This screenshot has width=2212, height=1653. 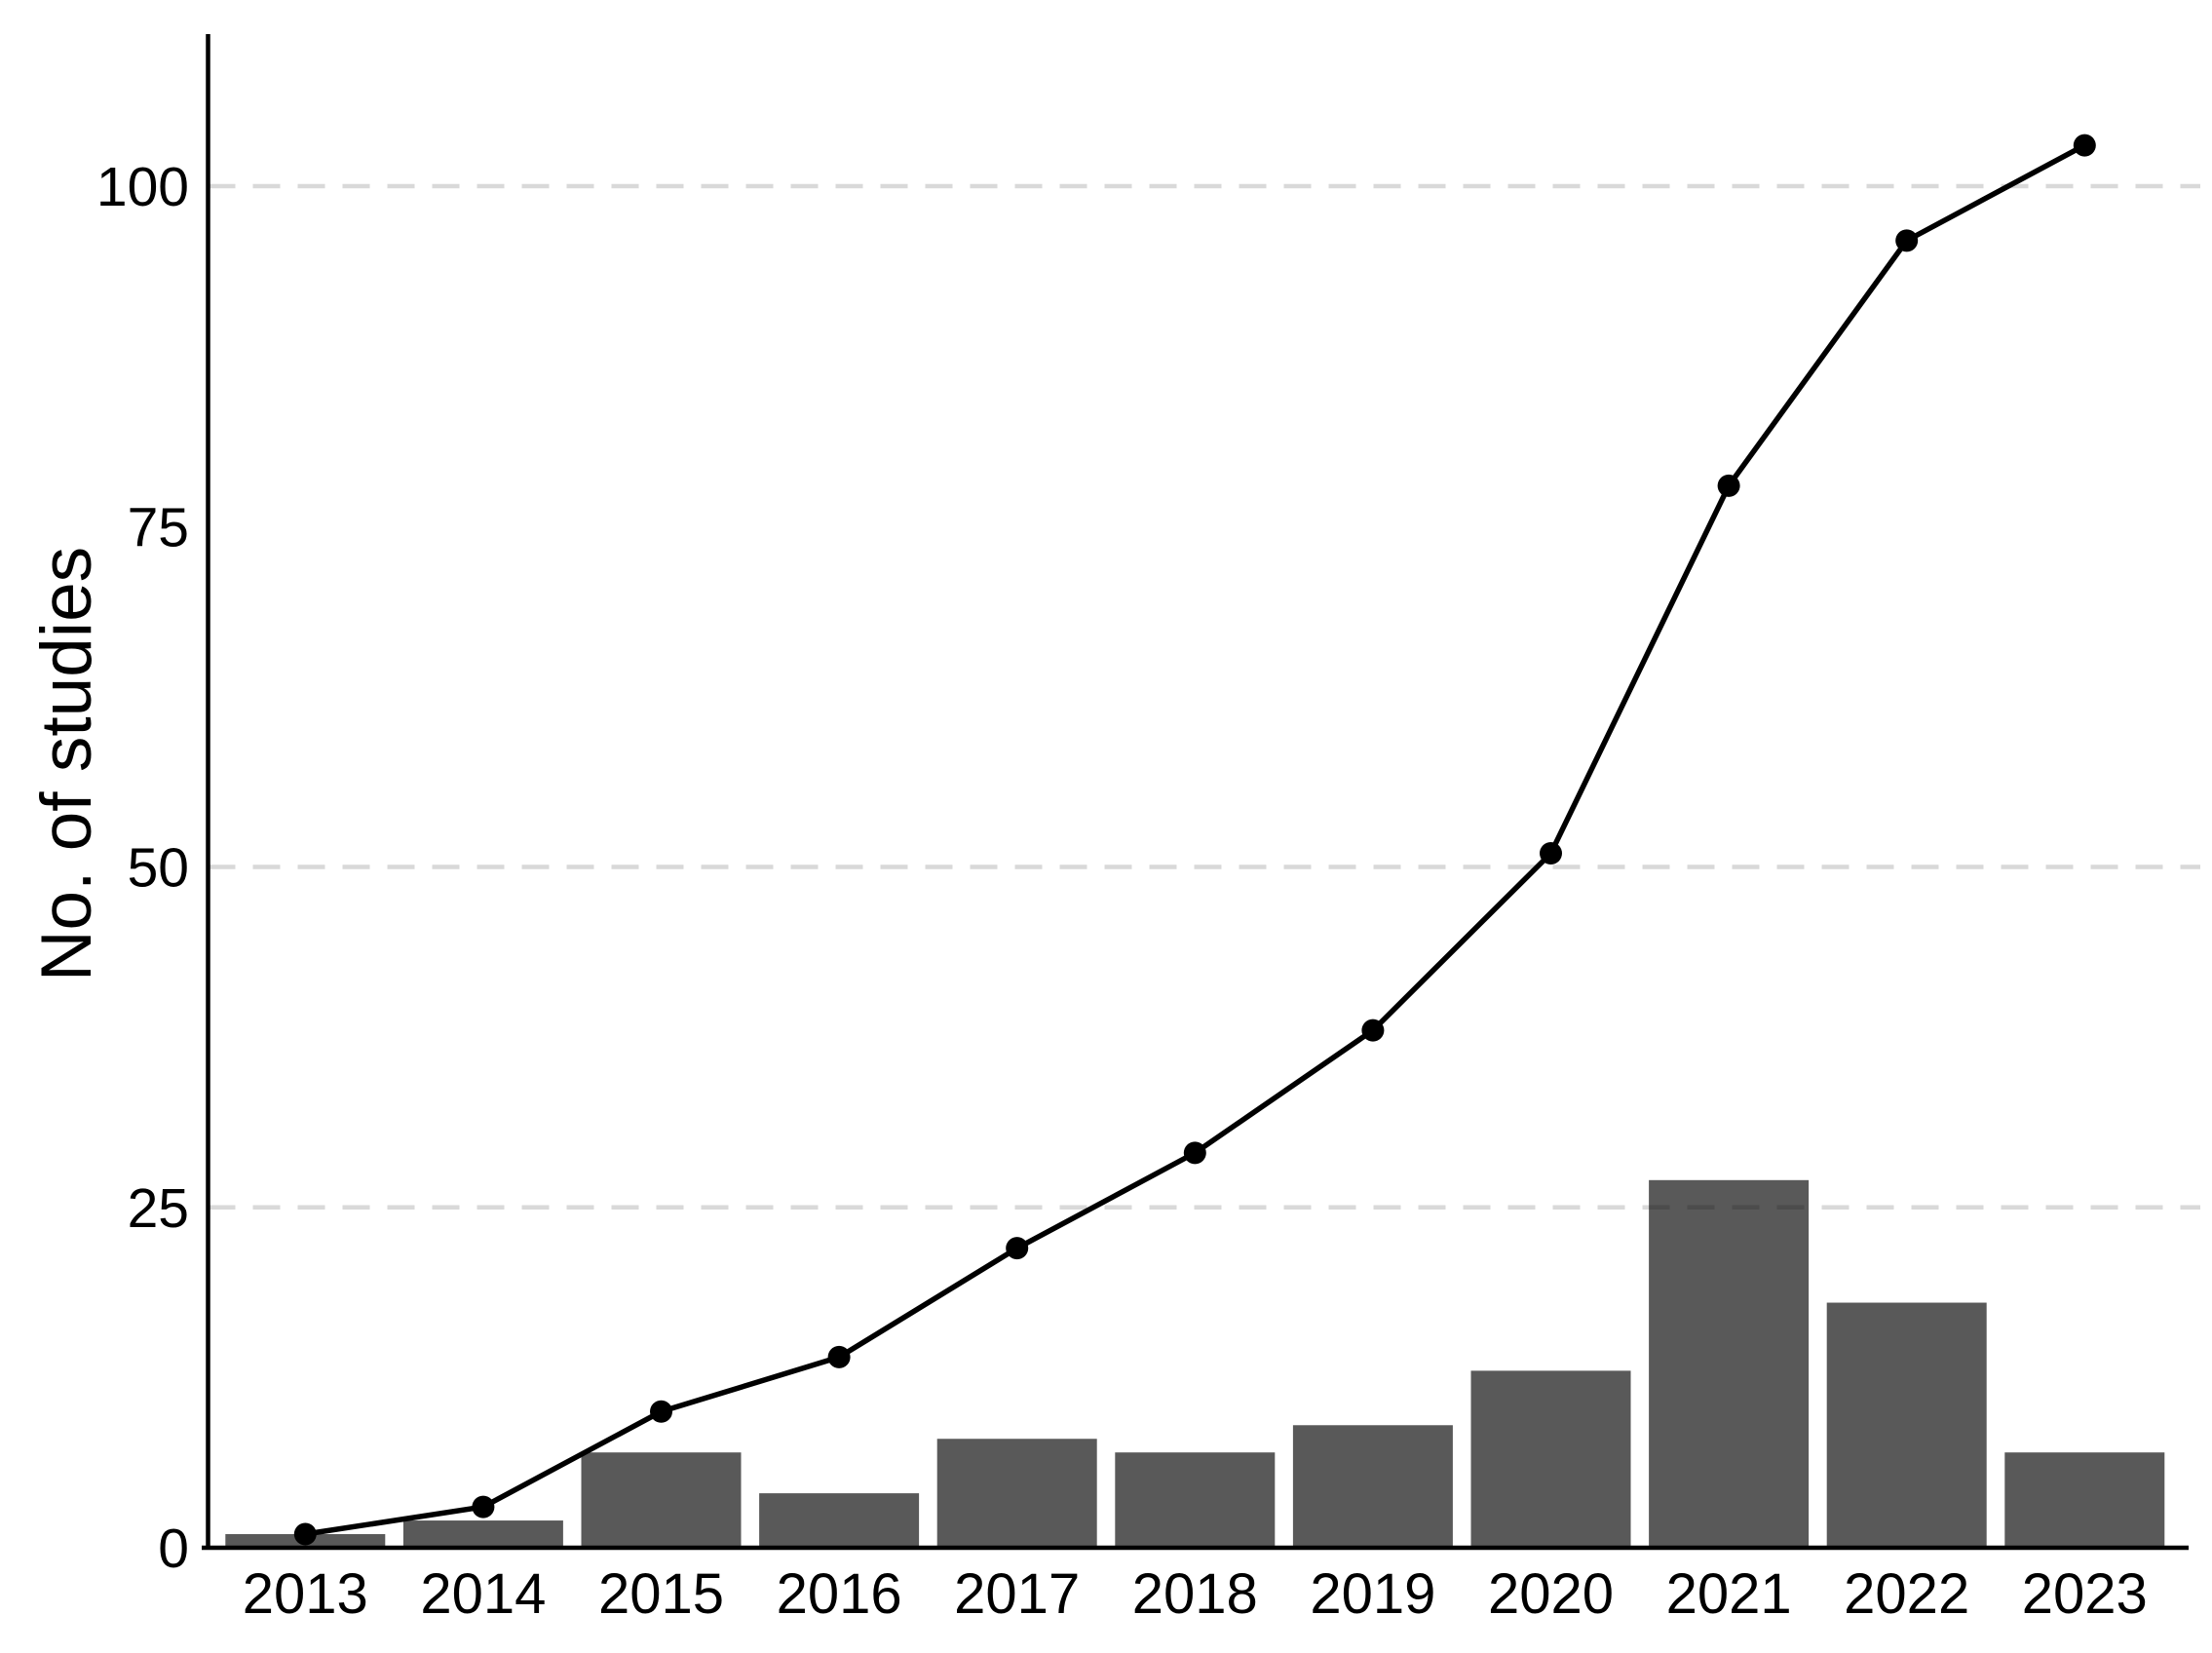 I want to click on bar-2022, so click(x=1906, y=1425).